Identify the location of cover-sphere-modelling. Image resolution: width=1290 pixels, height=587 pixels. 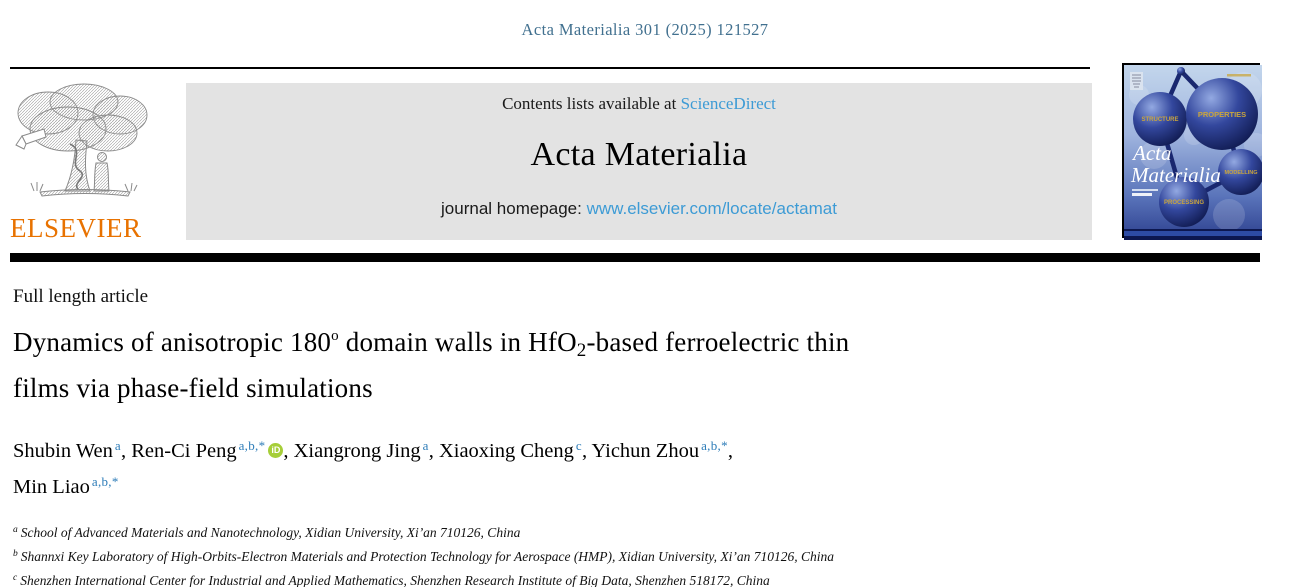
(1240, 172).